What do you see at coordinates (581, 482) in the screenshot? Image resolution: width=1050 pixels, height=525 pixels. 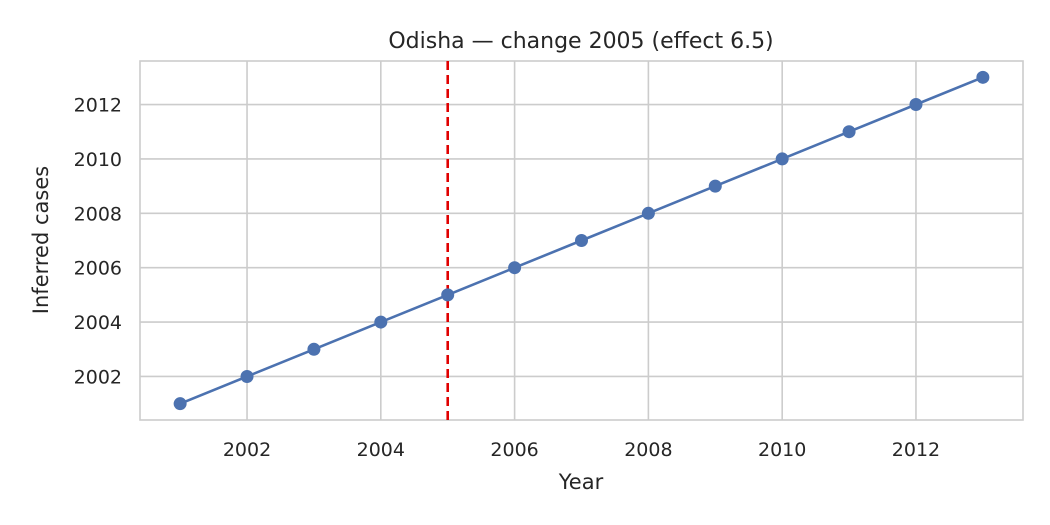 I see `x-axis-title: Year` at bounding box center [581, 482].